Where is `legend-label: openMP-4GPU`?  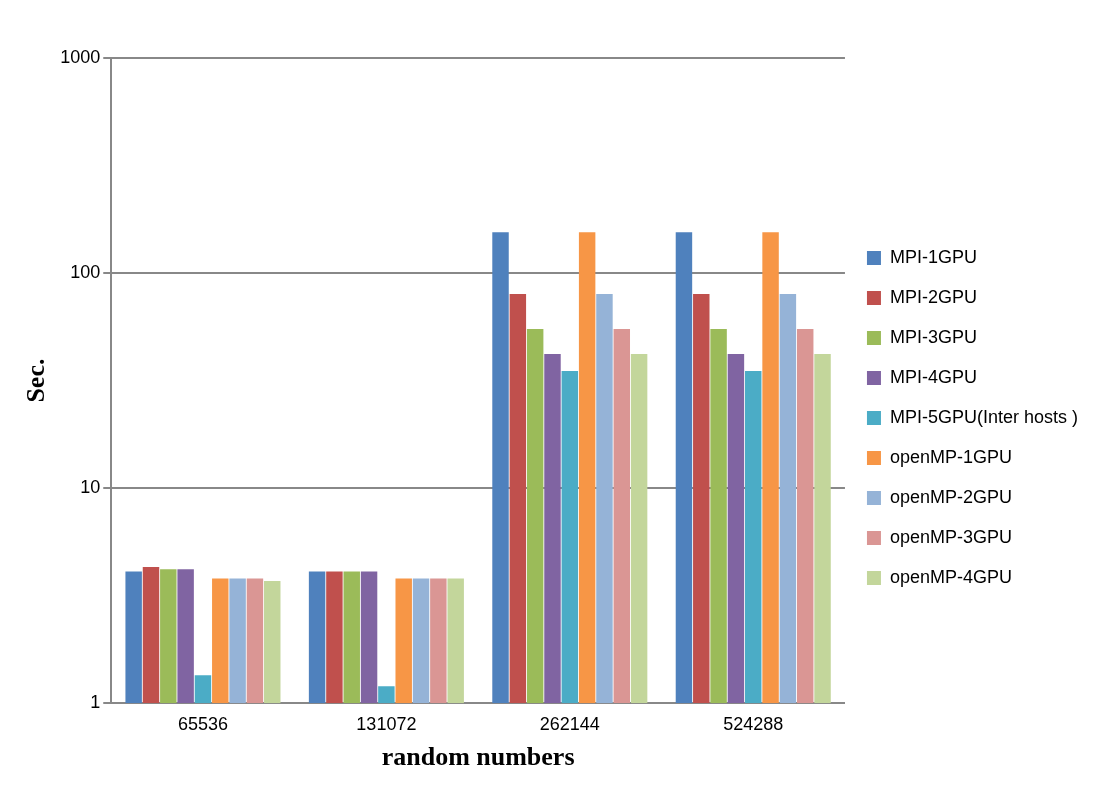
legend-label: openMP-4GPU is located at coordinates (951, 576).